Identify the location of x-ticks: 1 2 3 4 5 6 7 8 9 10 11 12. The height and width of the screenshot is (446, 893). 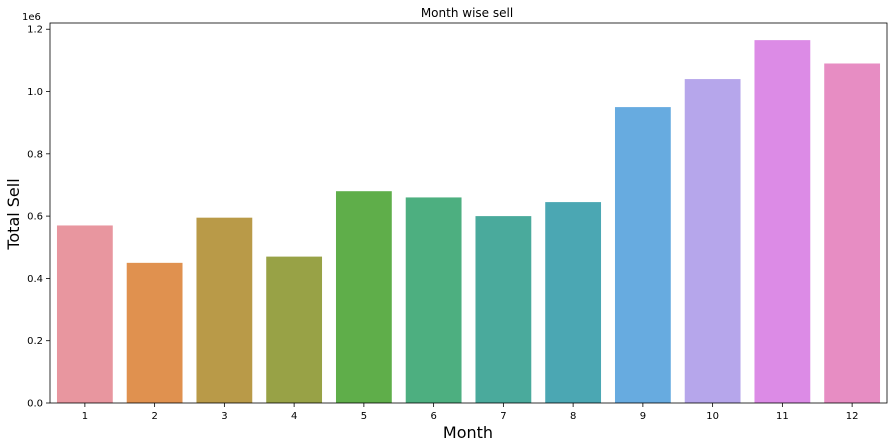
(470, 412).